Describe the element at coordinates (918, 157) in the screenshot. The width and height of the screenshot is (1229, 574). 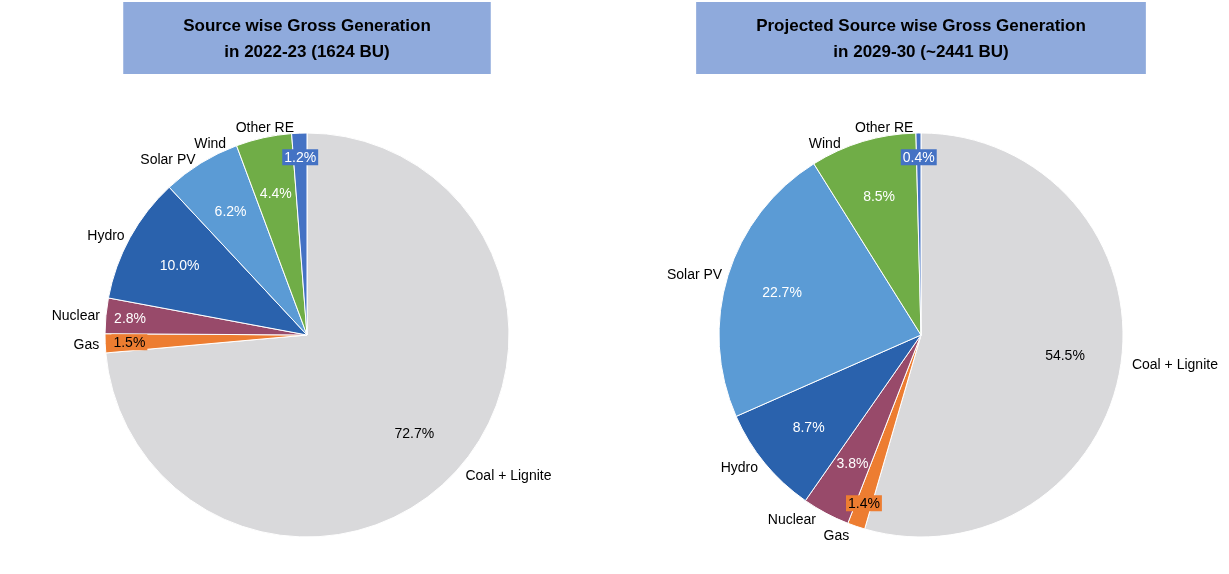
I see `data-label: 0.4%` at that location.